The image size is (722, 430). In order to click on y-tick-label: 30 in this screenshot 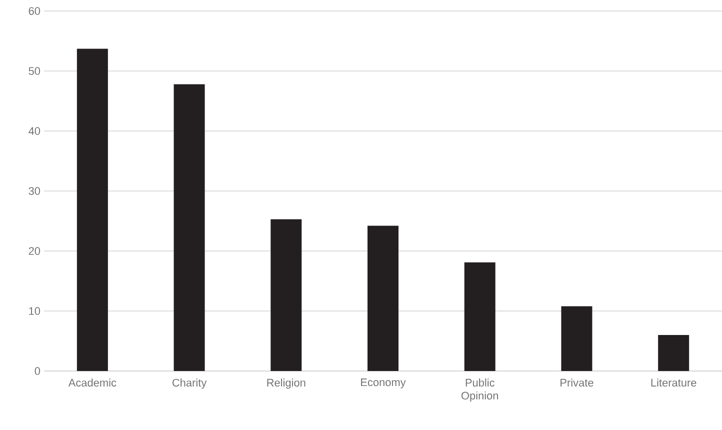, I will do `click(34, 191)`.